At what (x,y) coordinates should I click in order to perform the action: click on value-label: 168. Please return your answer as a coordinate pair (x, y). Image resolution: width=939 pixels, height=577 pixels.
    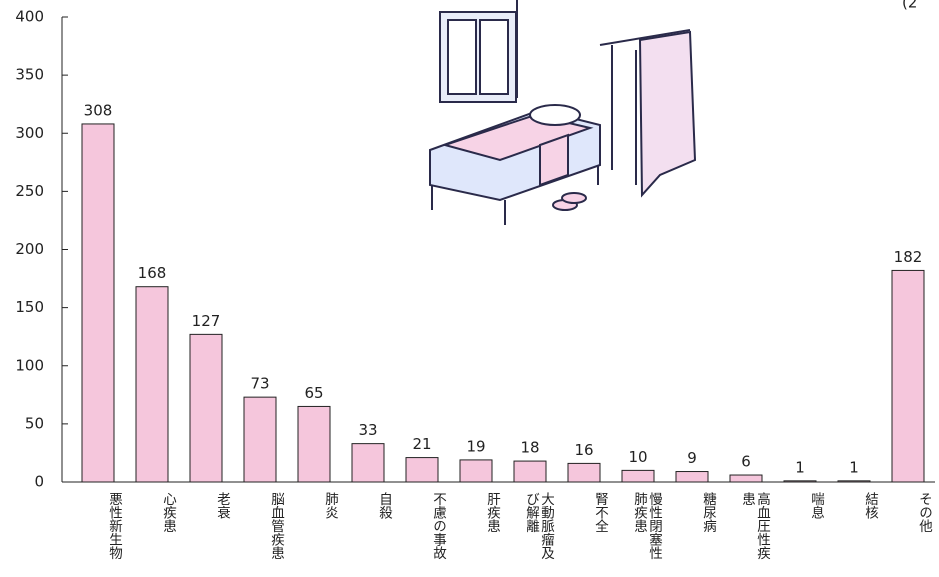
    Looking at the image, I should click on (152, 273).